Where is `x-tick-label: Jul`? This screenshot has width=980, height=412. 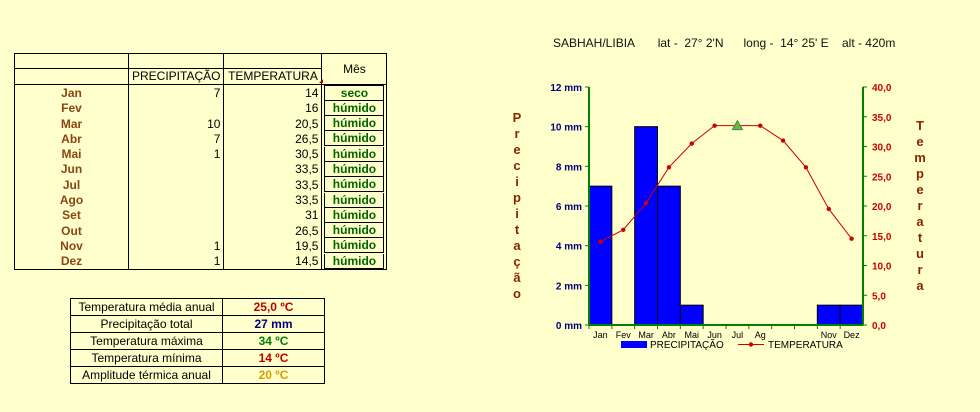 x-tick-label: Jul is located at coordinates (738, 335).